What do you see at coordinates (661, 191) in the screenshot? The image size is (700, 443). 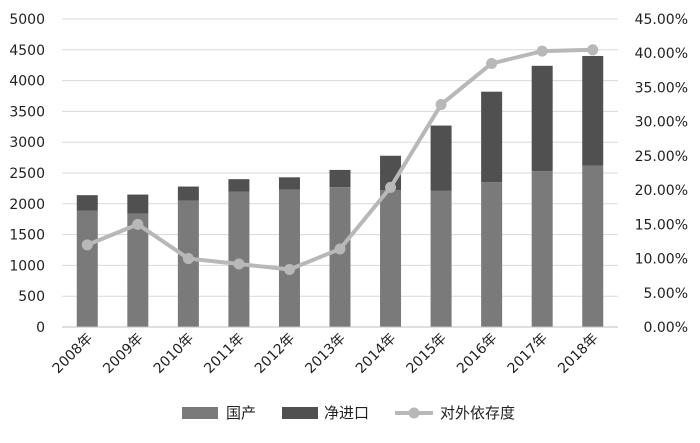 I see `y-right-tick-label: 20.00%` at bounding box center [661, 191].